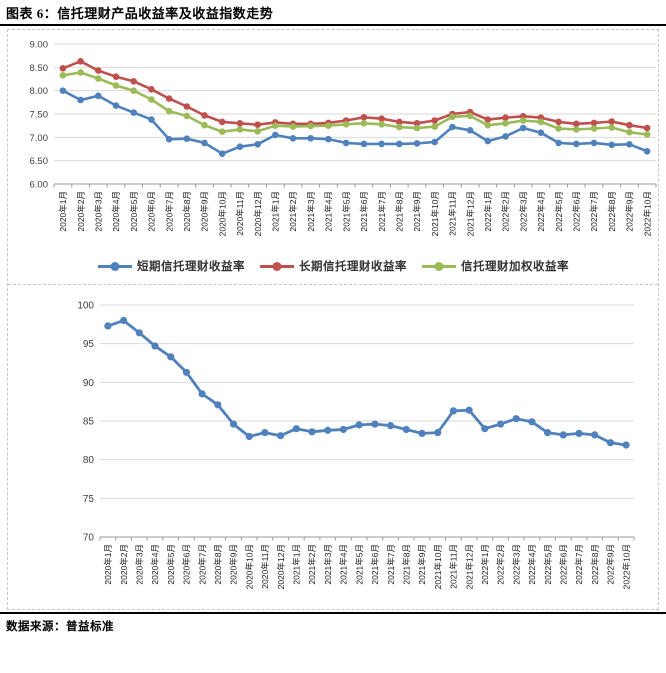 This screenshot has width=666, height=673. Describe the element at coordinates (89, 344) in the screenshot. I see `svg-text: 95` at that location.